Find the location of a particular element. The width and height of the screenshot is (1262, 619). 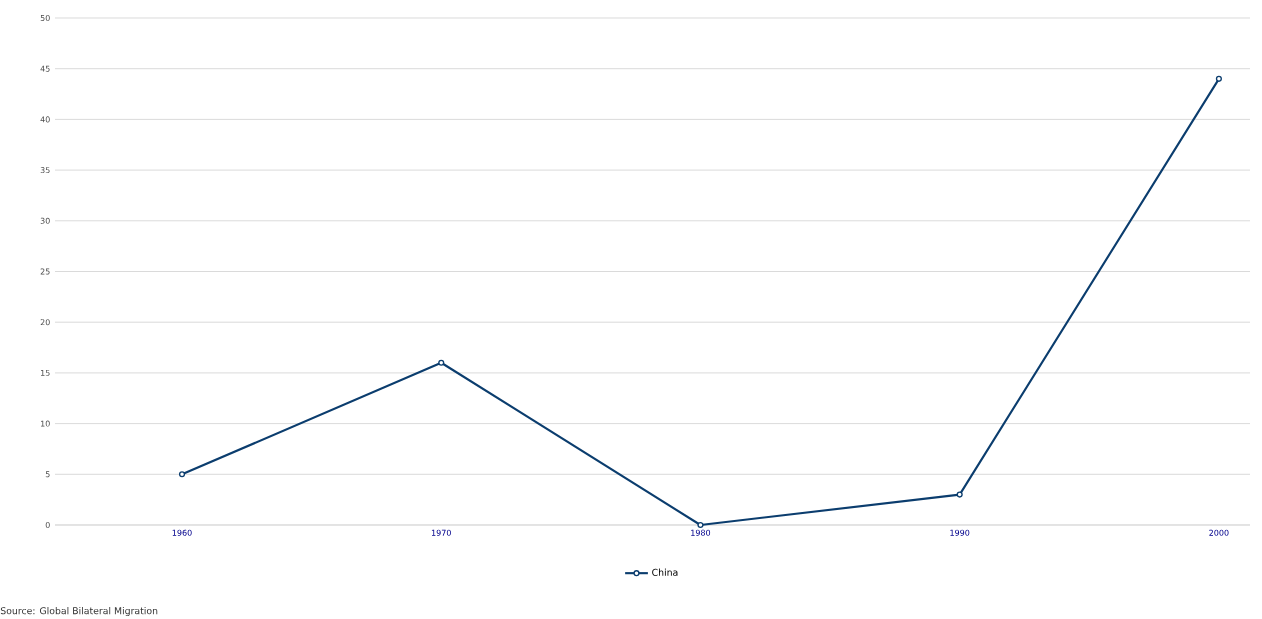

y-tick-label: 30 is located at coordinates (45, 220).